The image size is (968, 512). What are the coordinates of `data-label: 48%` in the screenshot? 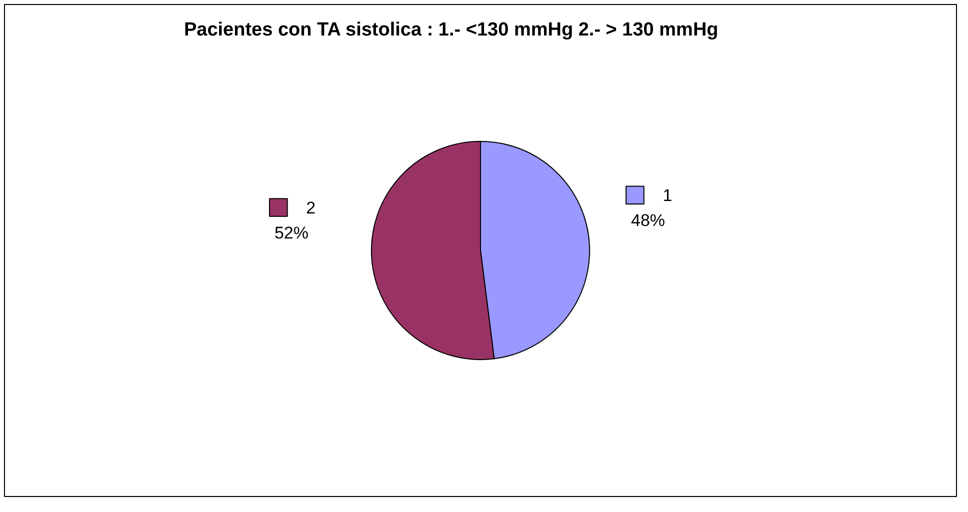 It's located at (648, 220).